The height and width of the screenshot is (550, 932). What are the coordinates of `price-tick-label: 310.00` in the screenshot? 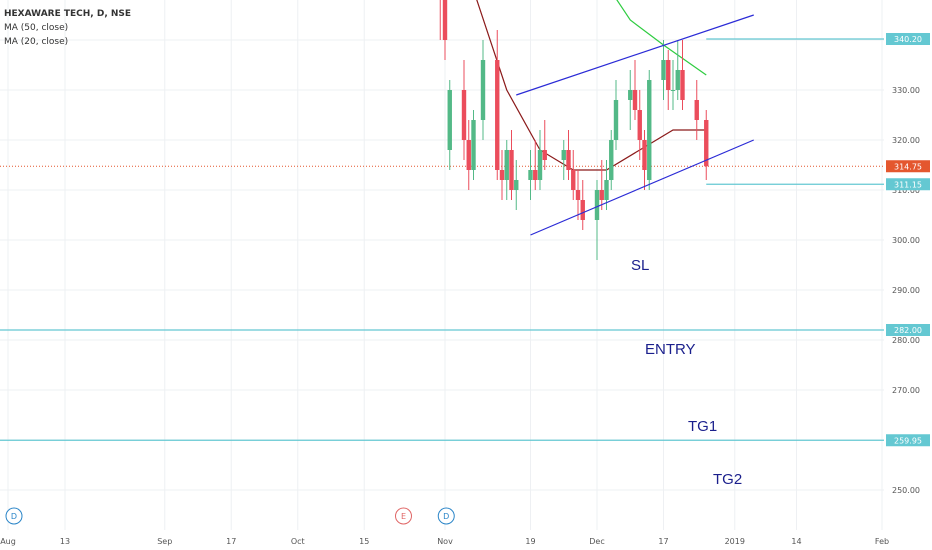 It's located at (906, 190).